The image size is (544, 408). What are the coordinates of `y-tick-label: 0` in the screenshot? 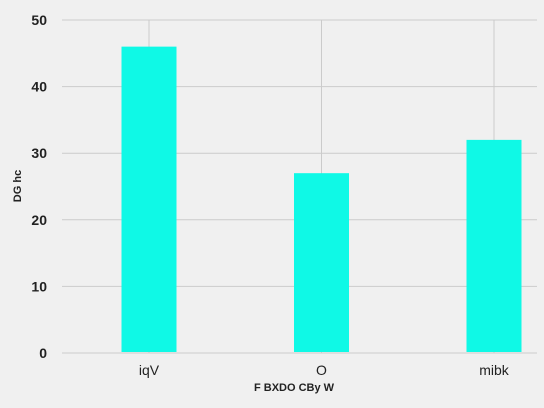 It's located at (43, 353).